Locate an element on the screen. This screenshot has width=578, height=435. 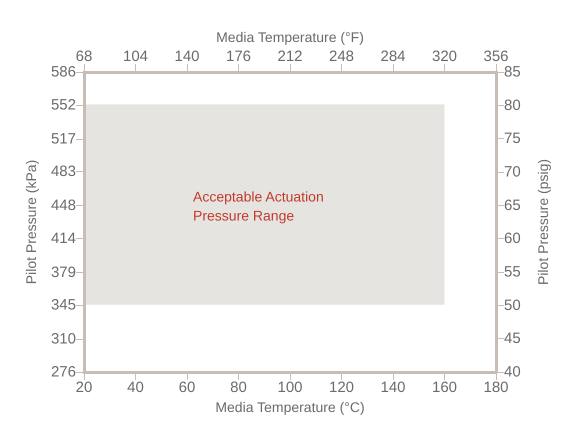
x2-tick-label: 68 is located at coordinates (84, 56).